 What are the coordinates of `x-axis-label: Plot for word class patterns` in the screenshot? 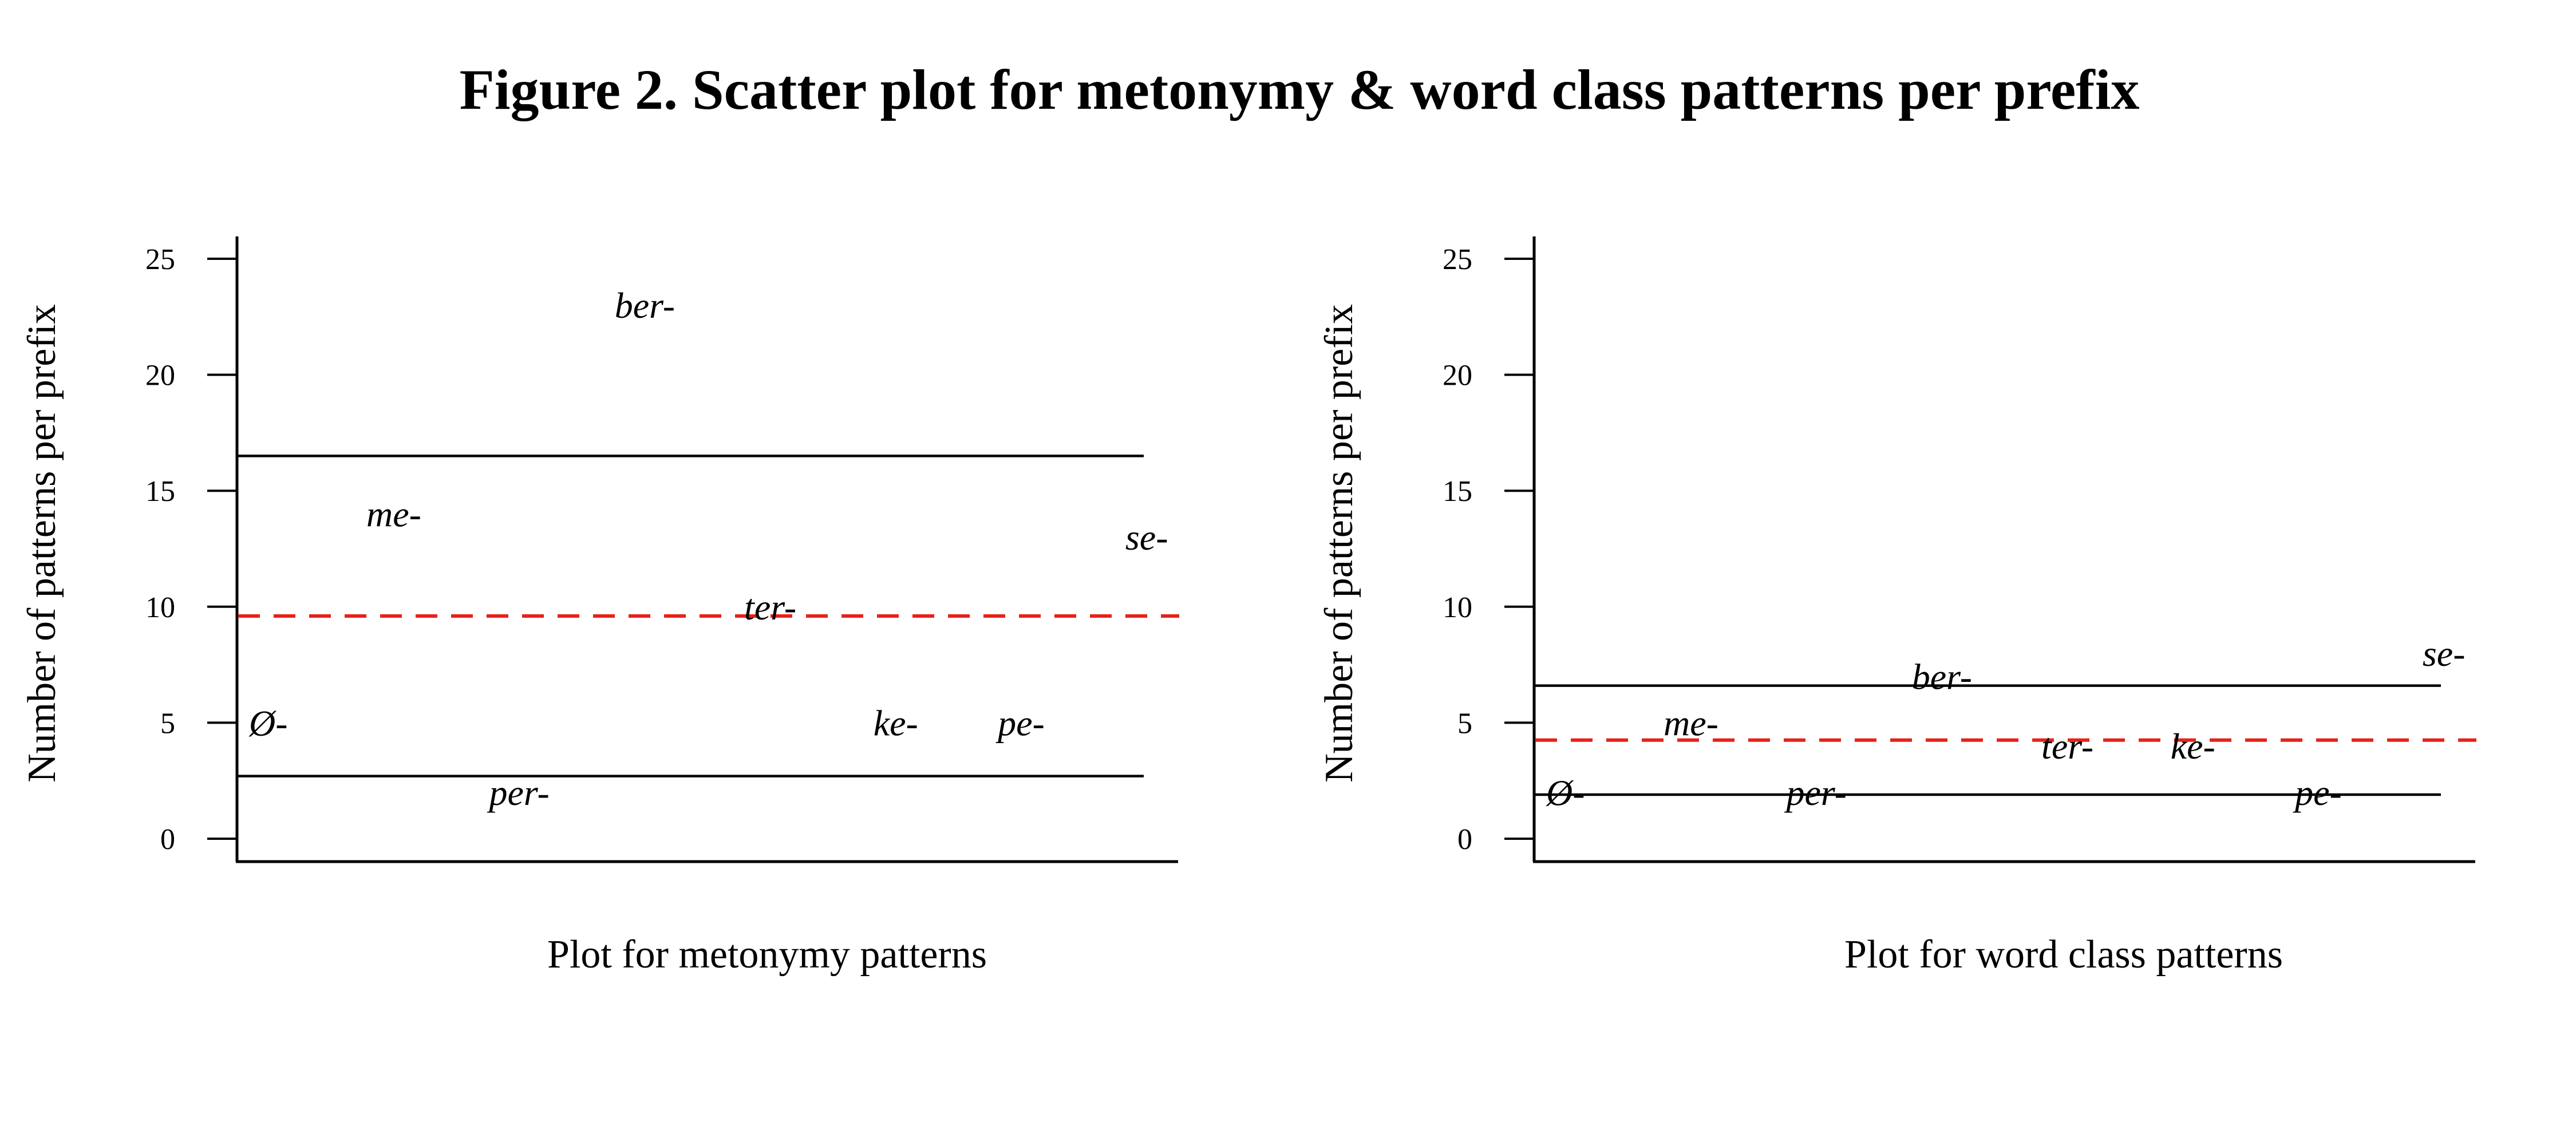 It's located at (2063, 955).